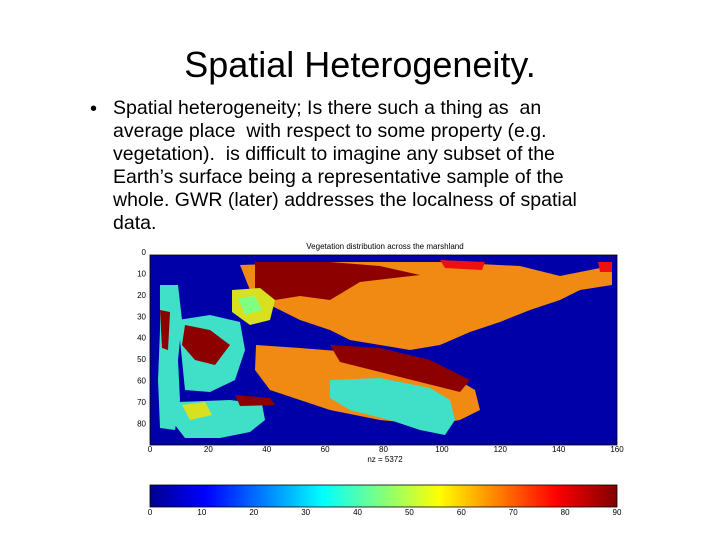 The width and height of the screenshot is (720, 540). What do you see at coordinates (135, 223) in the screenshot?
I see `bullet-line: data.` at bounding box center [135, 223].